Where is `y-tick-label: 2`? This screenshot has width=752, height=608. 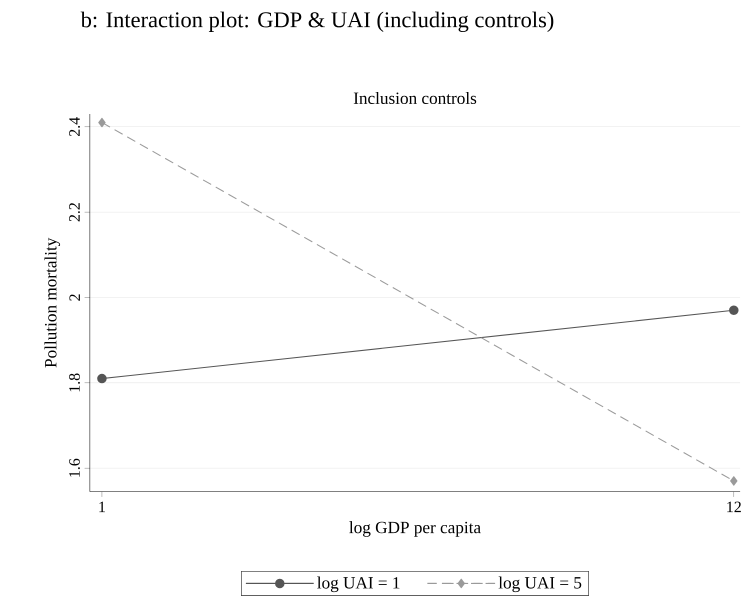 y-tick-label: 2 is located at coordinates (74, 297).